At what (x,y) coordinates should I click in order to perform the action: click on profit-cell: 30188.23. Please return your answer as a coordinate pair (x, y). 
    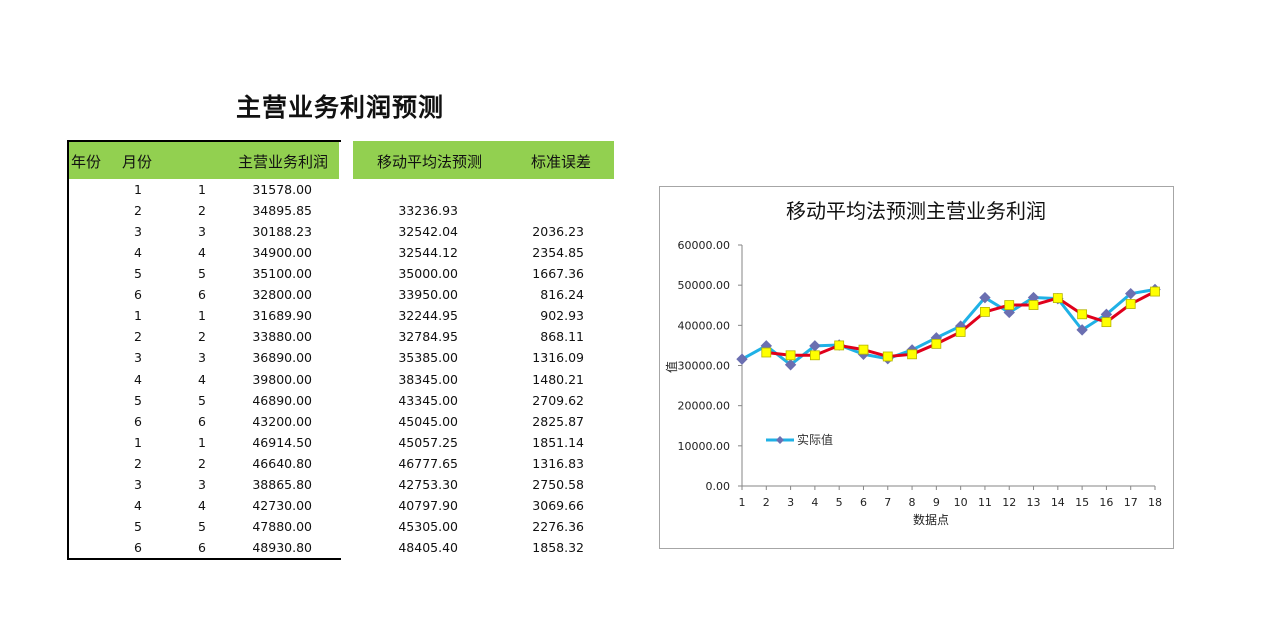
    Looking at the image, I should click on (282, 232).